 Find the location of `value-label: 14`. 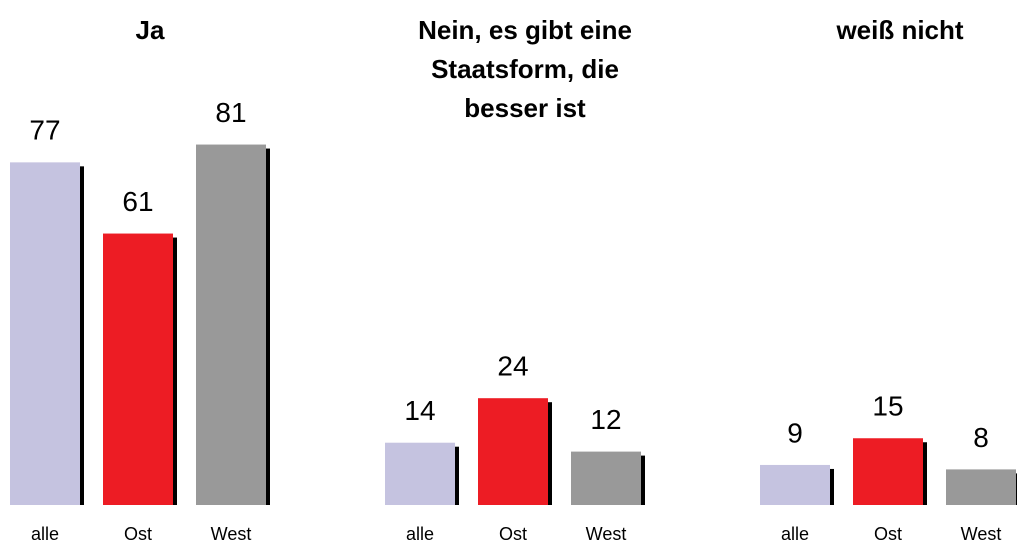

value-label: 14 is located at coordinates (419, 410).